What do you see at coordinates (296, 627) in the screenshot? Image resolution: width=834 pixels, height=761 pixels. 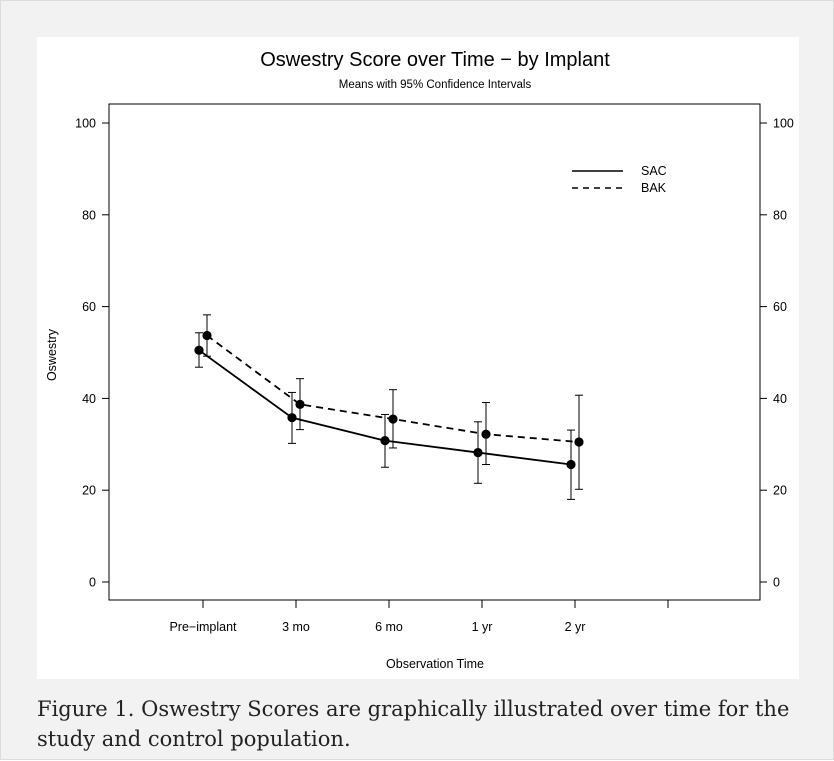 I see `x-tick-label: 3 mo` at bounding box center [296, 627].